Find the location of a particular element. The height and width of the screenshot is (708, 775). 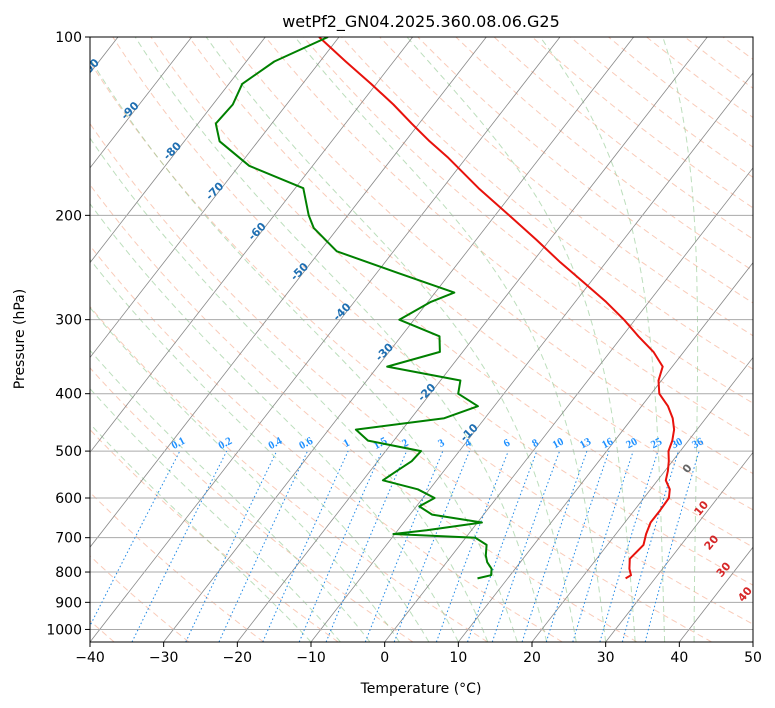

mixing-ratio-label: 0.4 is located at coordinates (275, 443).